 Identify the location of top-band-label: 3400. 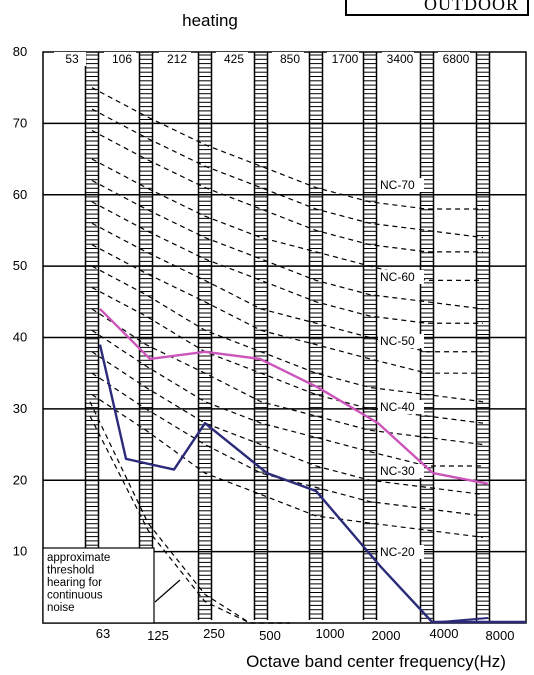
(400, 59).